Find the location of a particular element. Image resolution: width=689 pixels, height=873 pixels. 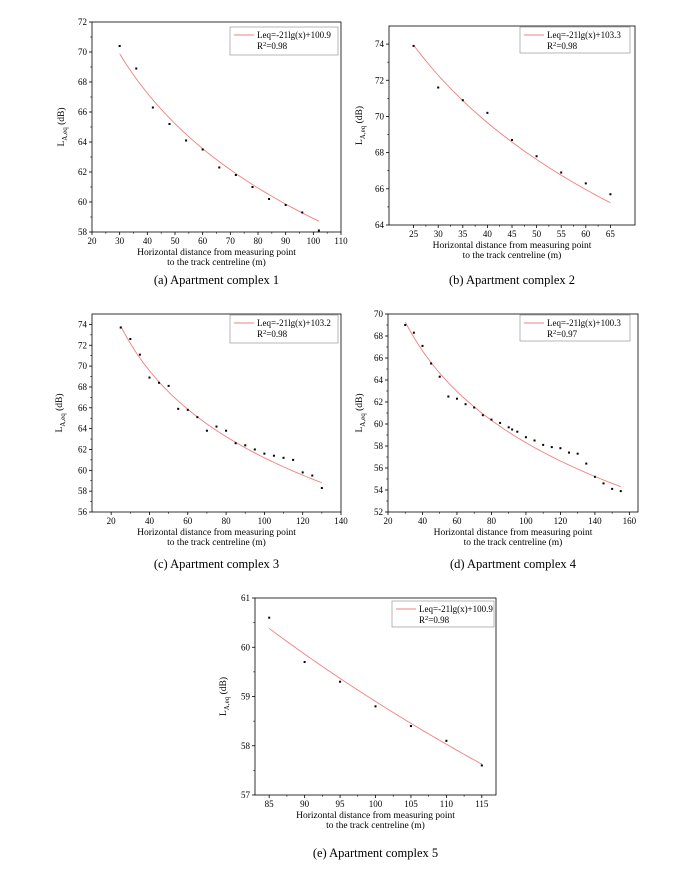

y-tick-label: 59 is located at coordinates (246, 697).